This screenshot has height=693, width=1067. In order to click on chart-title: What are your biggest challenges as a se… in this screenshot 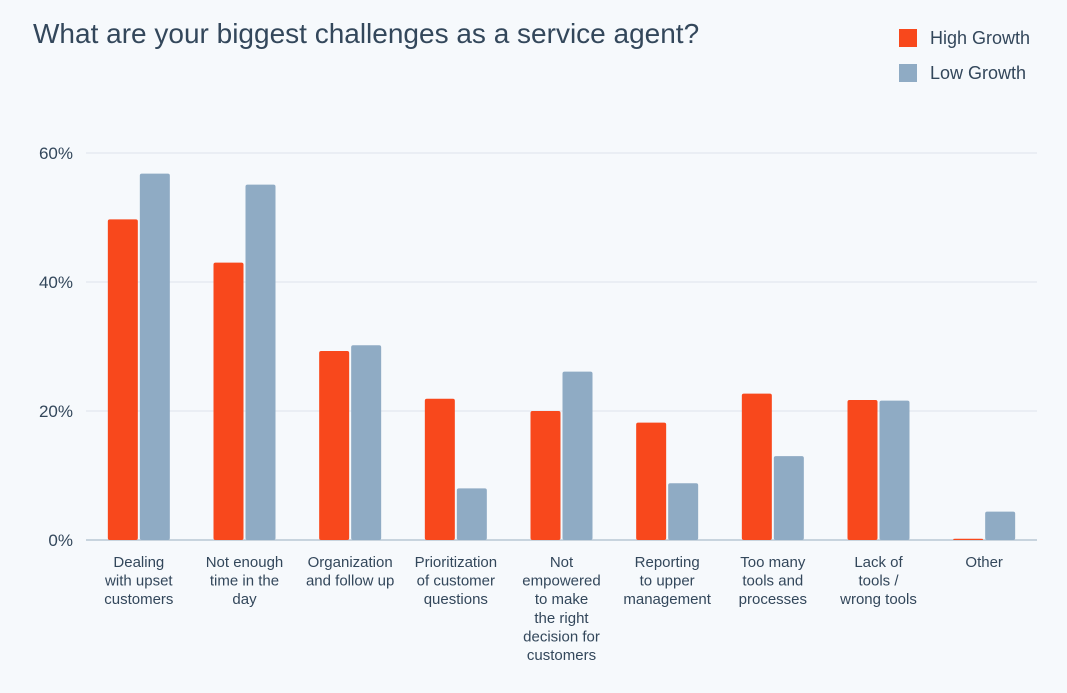, I will do `click(366, 33)`.